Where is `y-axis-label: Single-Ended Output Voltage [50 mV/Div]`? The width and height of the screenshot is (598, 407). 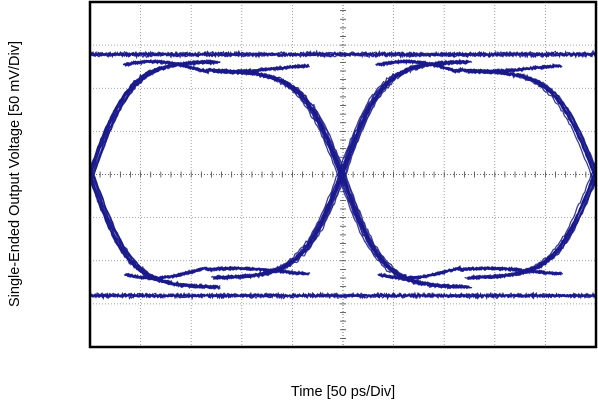 y-axis-label: Single-Ended Output Voltage [50 mV/Div] is located at coordinates (15, 174).